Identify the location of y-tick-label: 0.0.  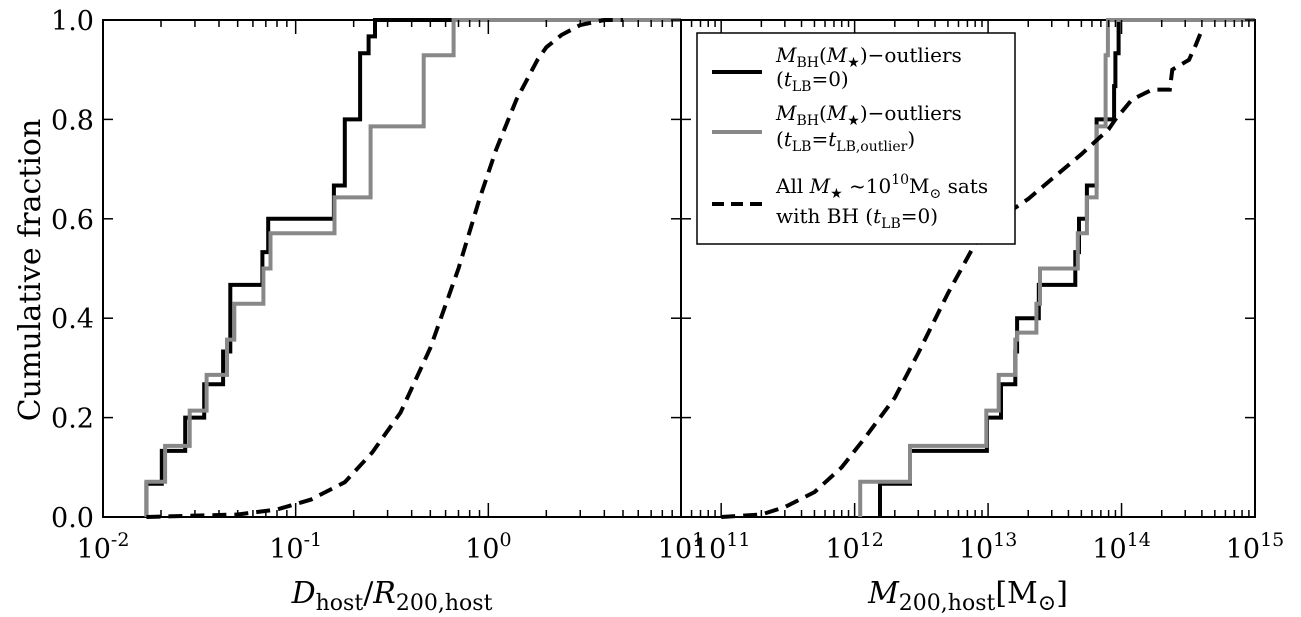
(72, 518).